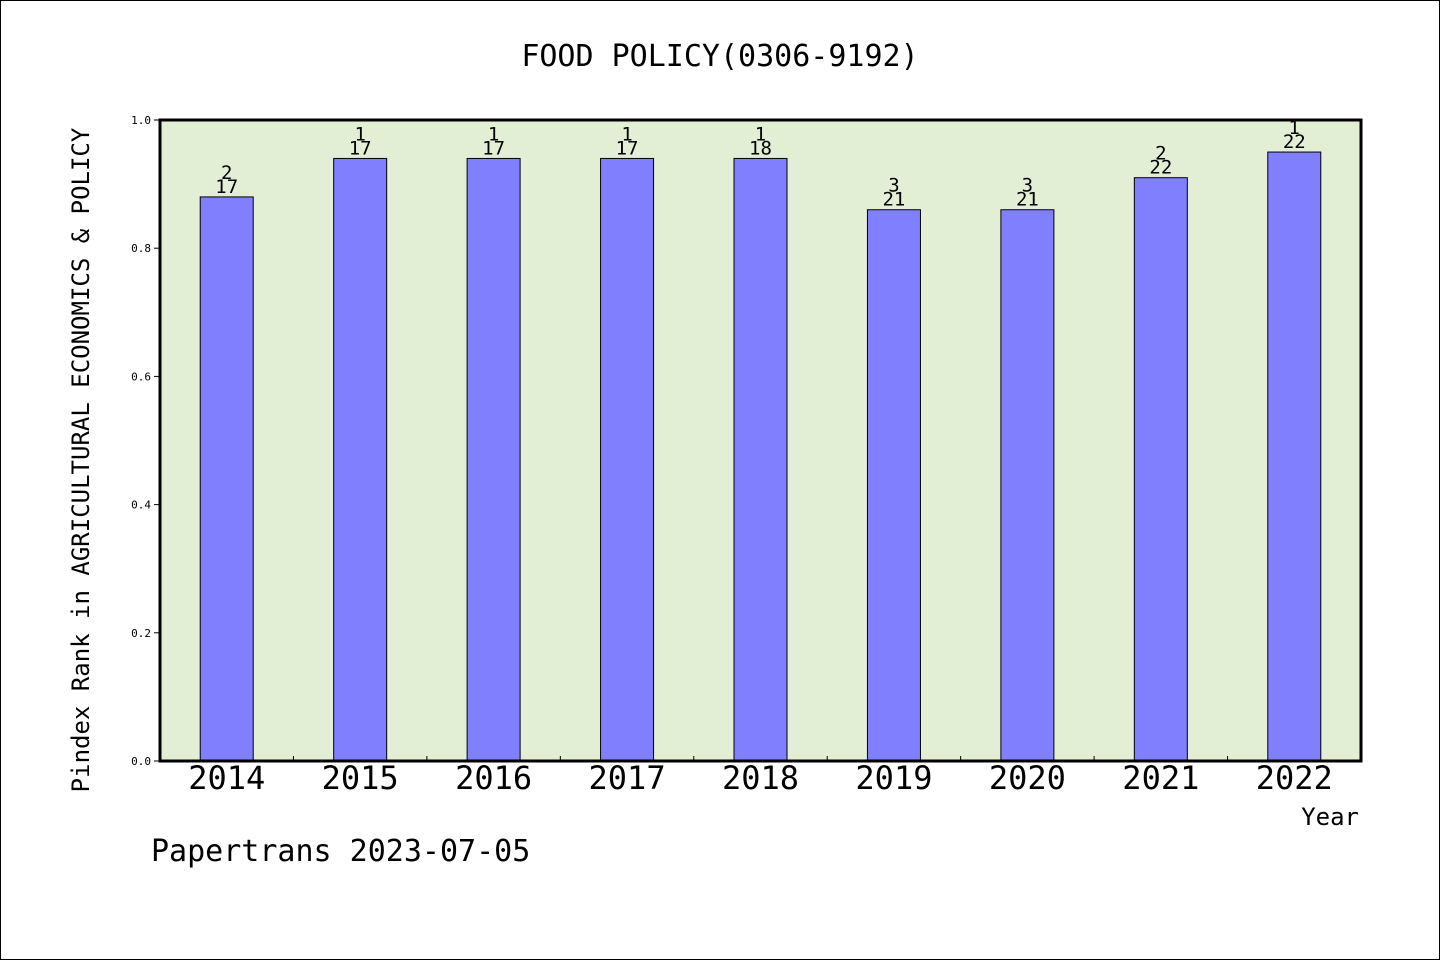 This screenshot has height=960, width=1440. What do you see at coordinates (141, 120) in the screenshot?
I see `y-tick-label: 1.0` at bounding box center [141, 120].